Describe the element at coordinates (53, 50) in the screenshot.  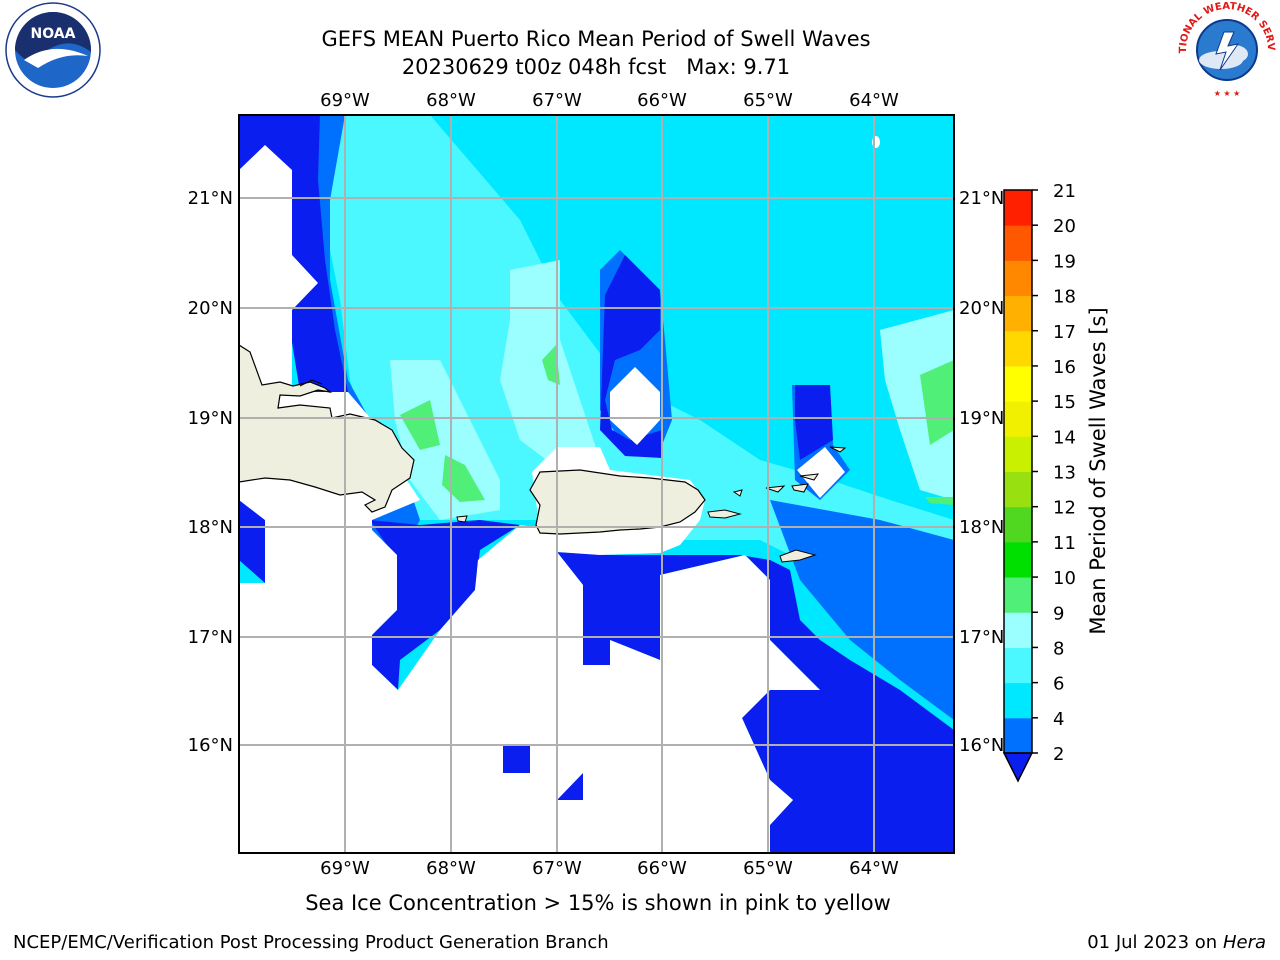
I see `noaa-logo-icon: NOAA` at that location.